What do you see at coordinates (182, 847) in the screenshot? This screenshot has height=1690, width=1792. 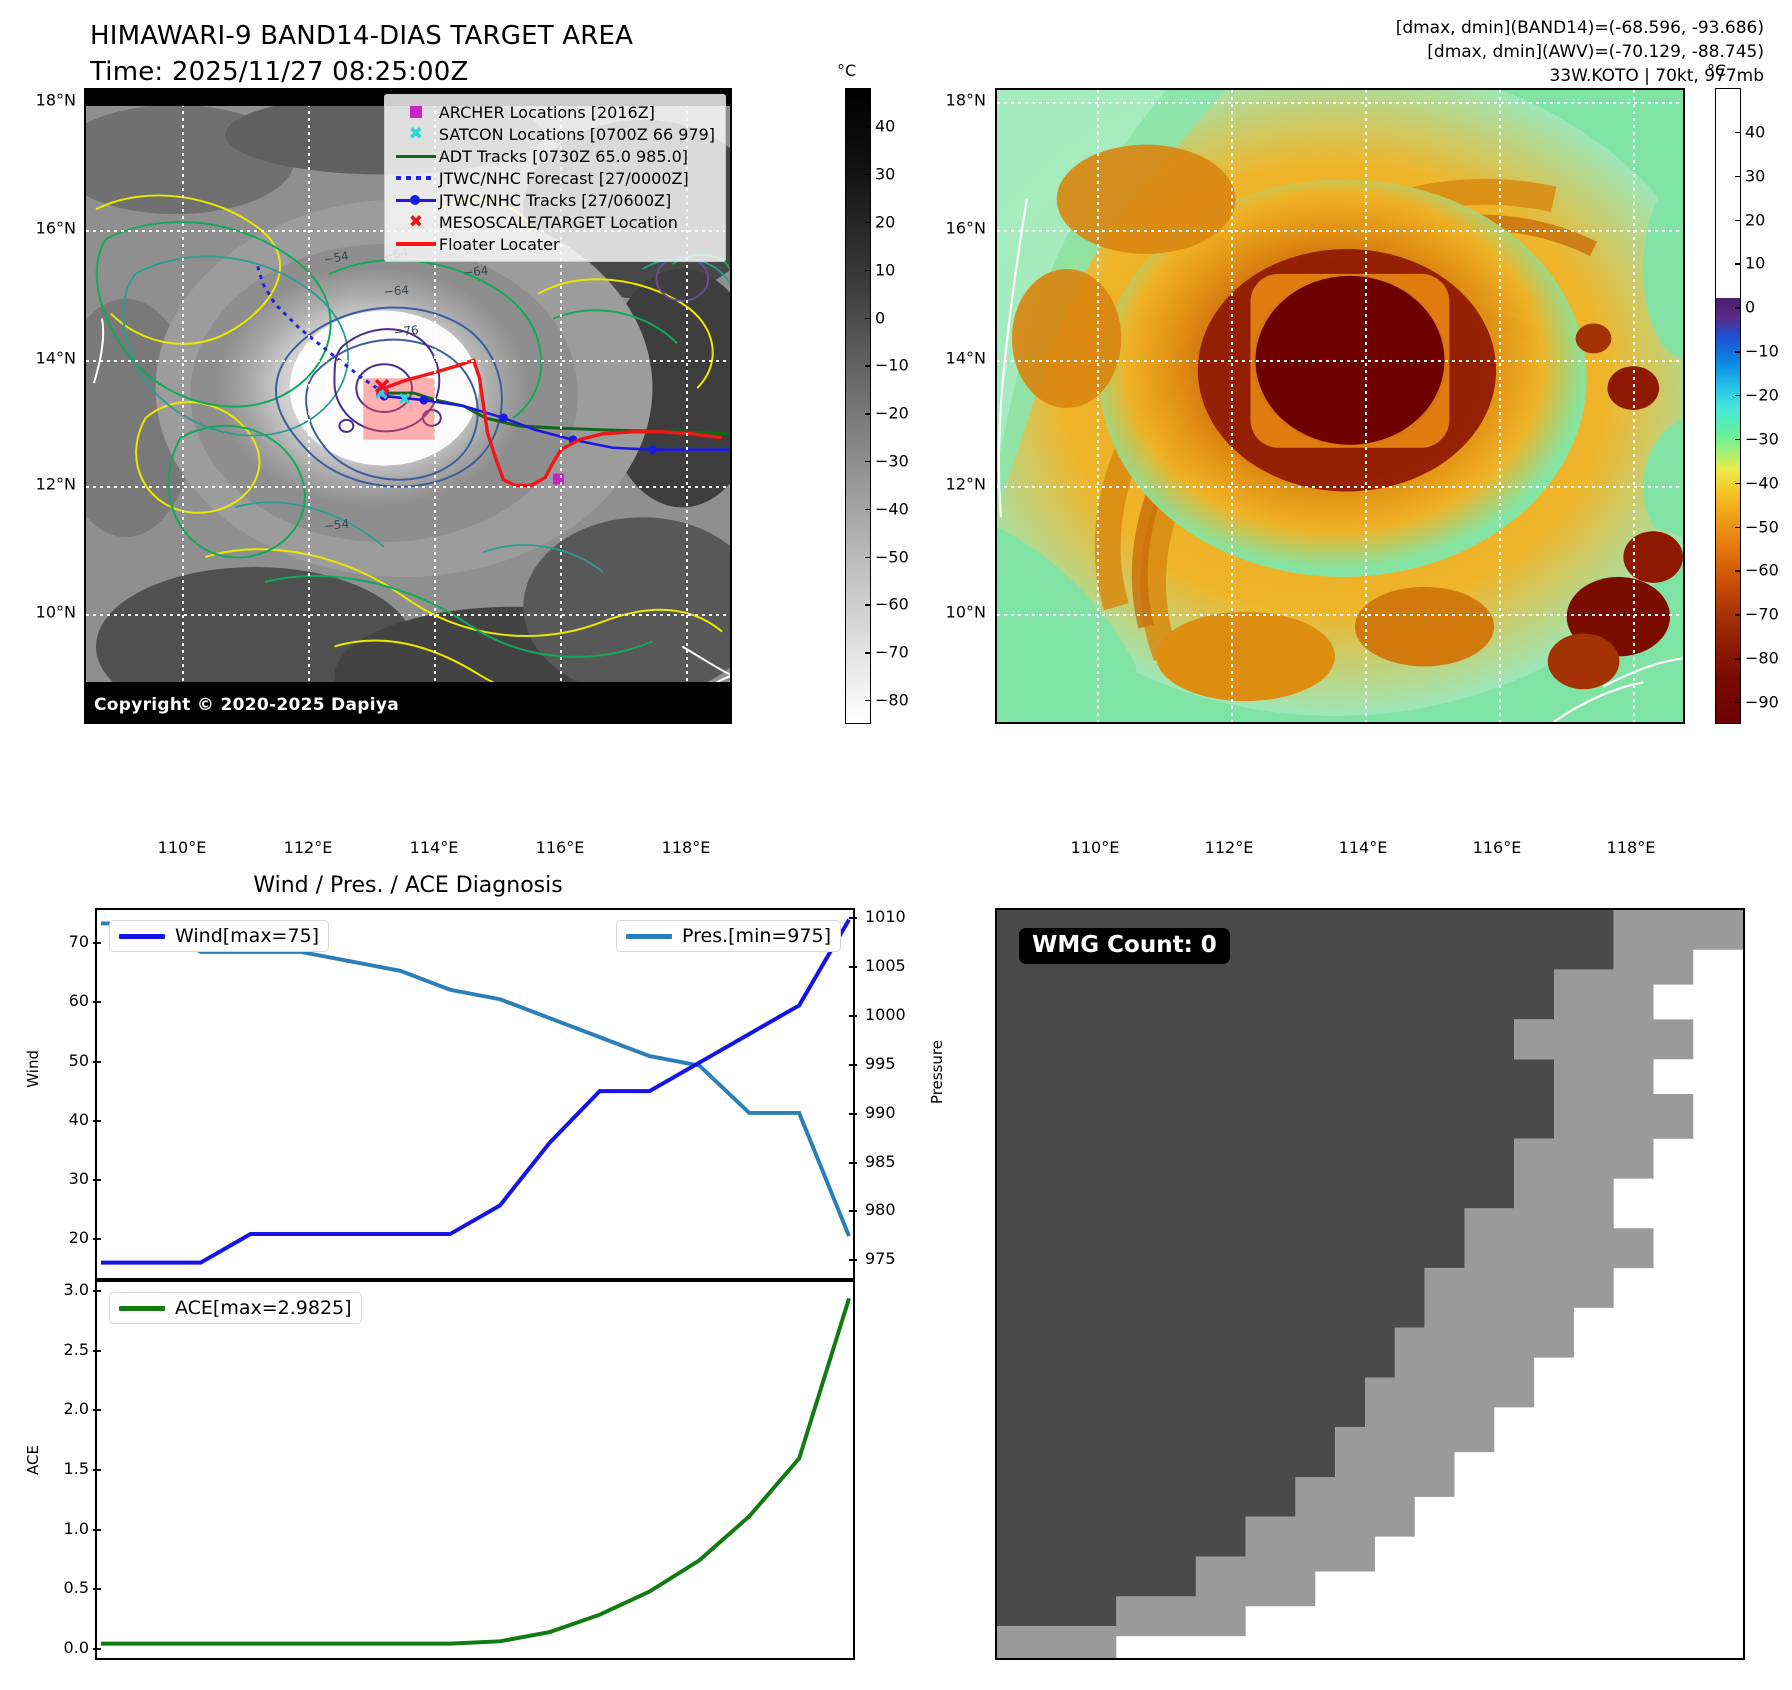 I see `ir-xtick-110e: 110°E` at bounding box center [182, 847].